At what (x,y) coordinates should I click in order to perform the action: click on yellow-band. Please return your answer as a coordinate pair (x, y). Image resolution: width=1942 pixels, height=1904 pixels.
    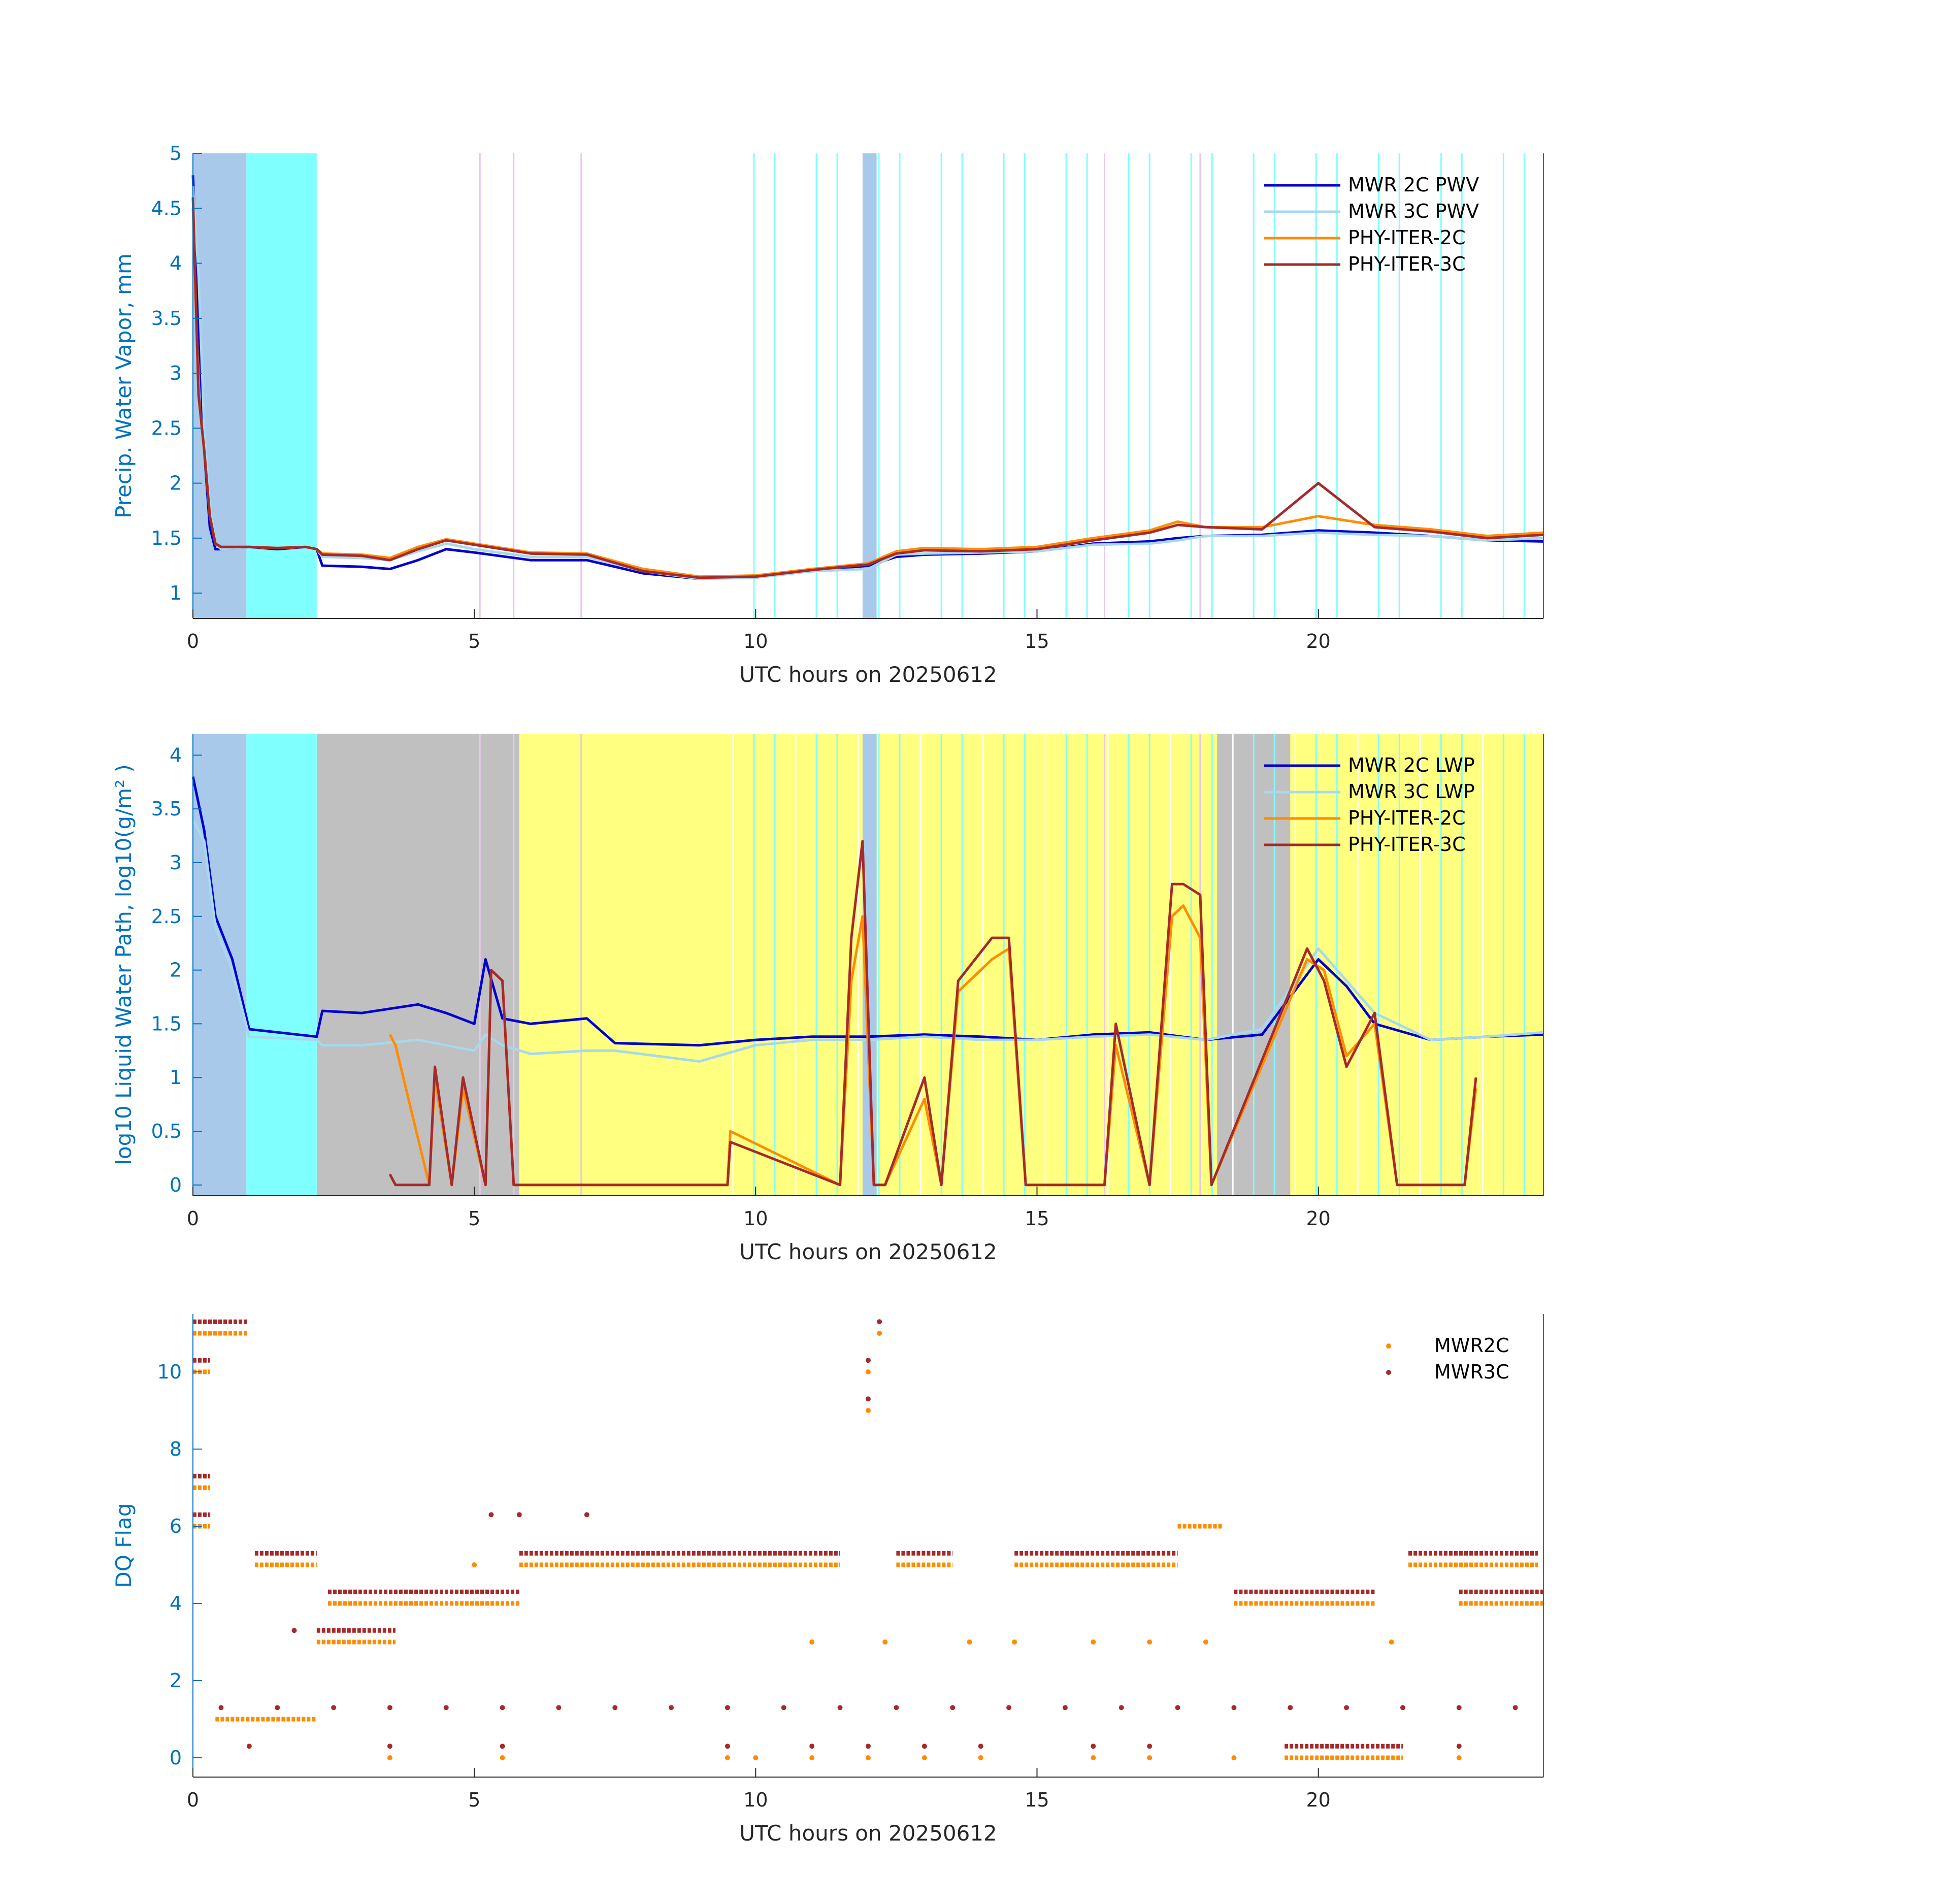
    Looking at the image, I should click on (1031, 965).